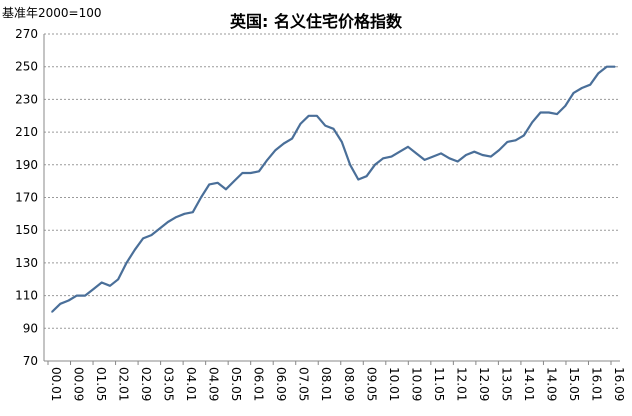 The image size is (632, 416). I want to click on y-tick-label: 90, so click(30, 328).